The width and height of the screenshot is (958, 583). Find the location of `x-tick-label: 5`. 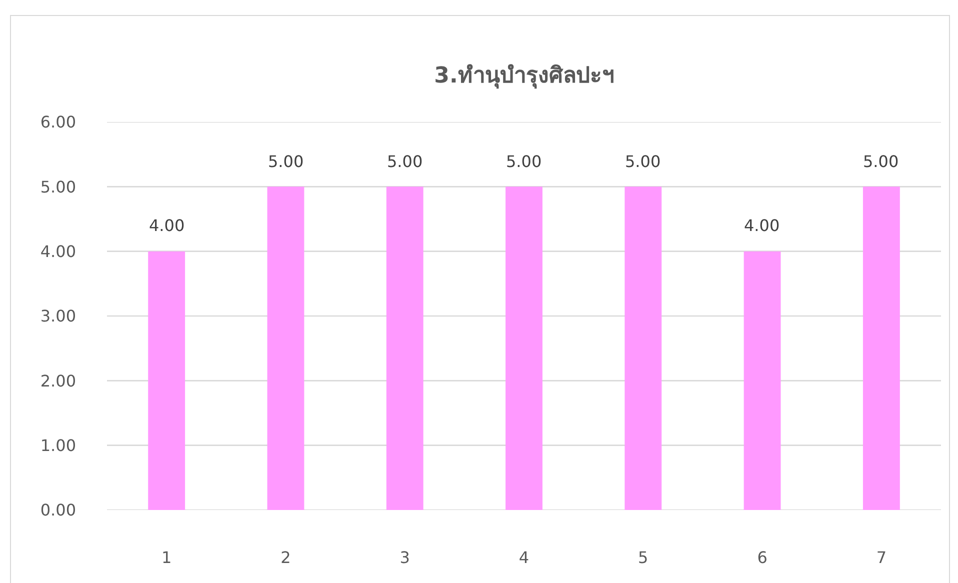

x-tick-label: 5 is located at coordinates (643, 557).